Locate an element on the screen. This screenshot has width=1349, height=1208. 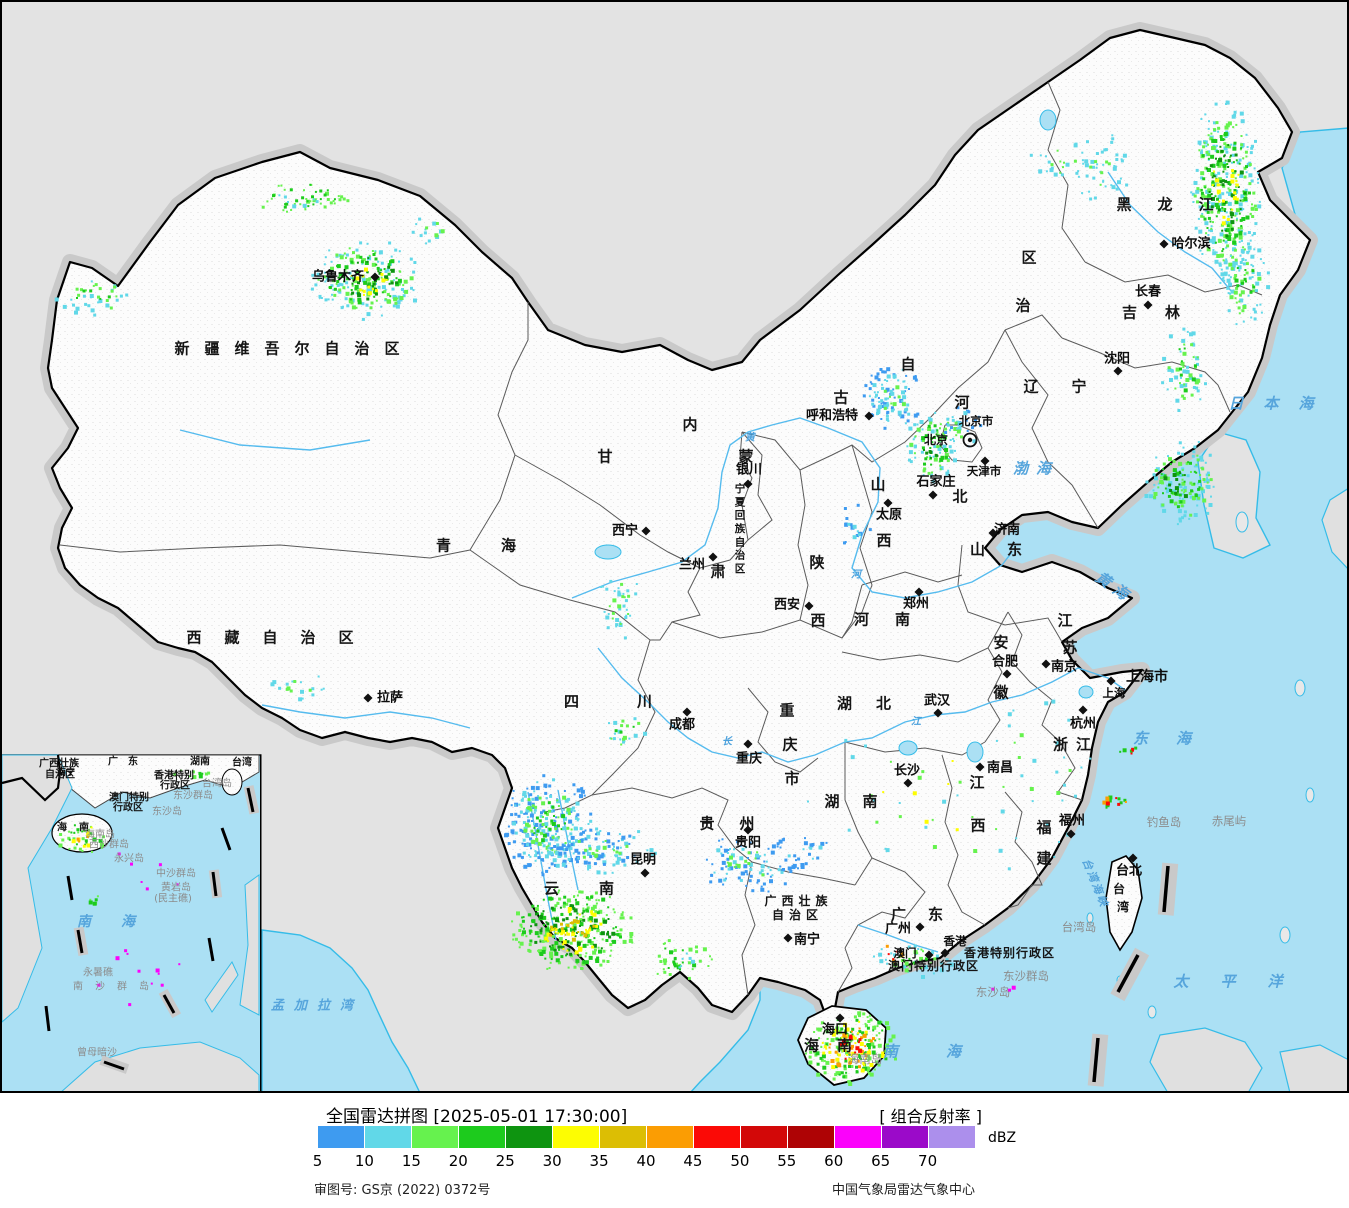
map-label: 台 is located at coordinates (1119, 888).